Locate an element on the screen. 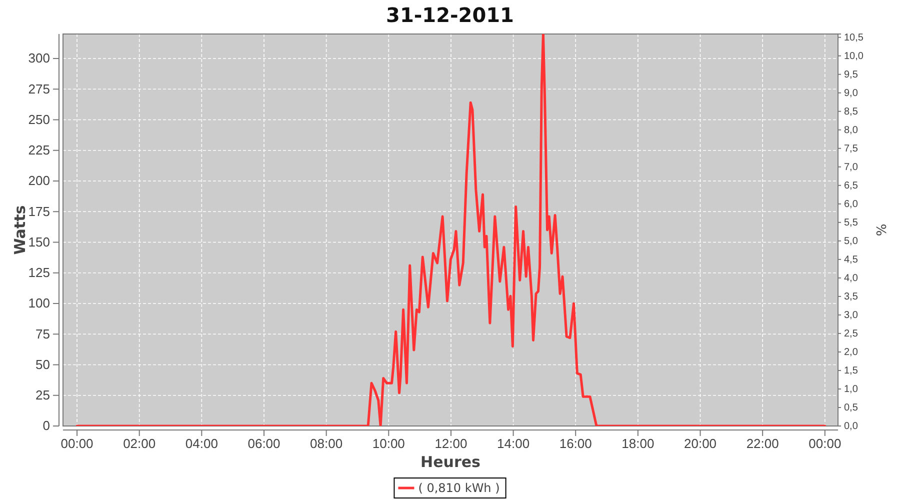  y2-tick-label: 2,5 is located at coordinates (851, 334).